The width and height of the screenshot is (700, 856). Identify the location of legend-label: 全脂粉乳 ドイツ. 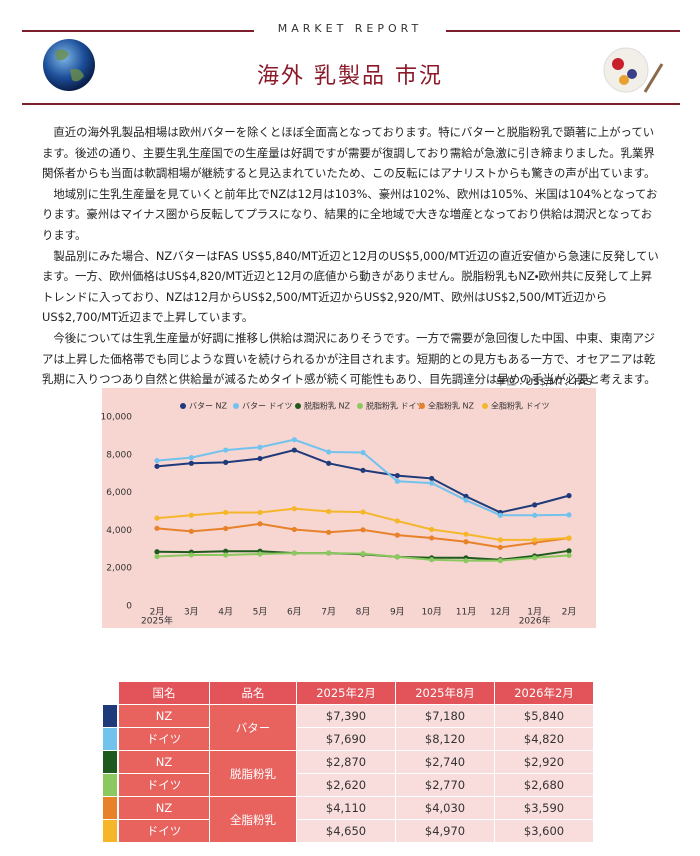
(520, 406).